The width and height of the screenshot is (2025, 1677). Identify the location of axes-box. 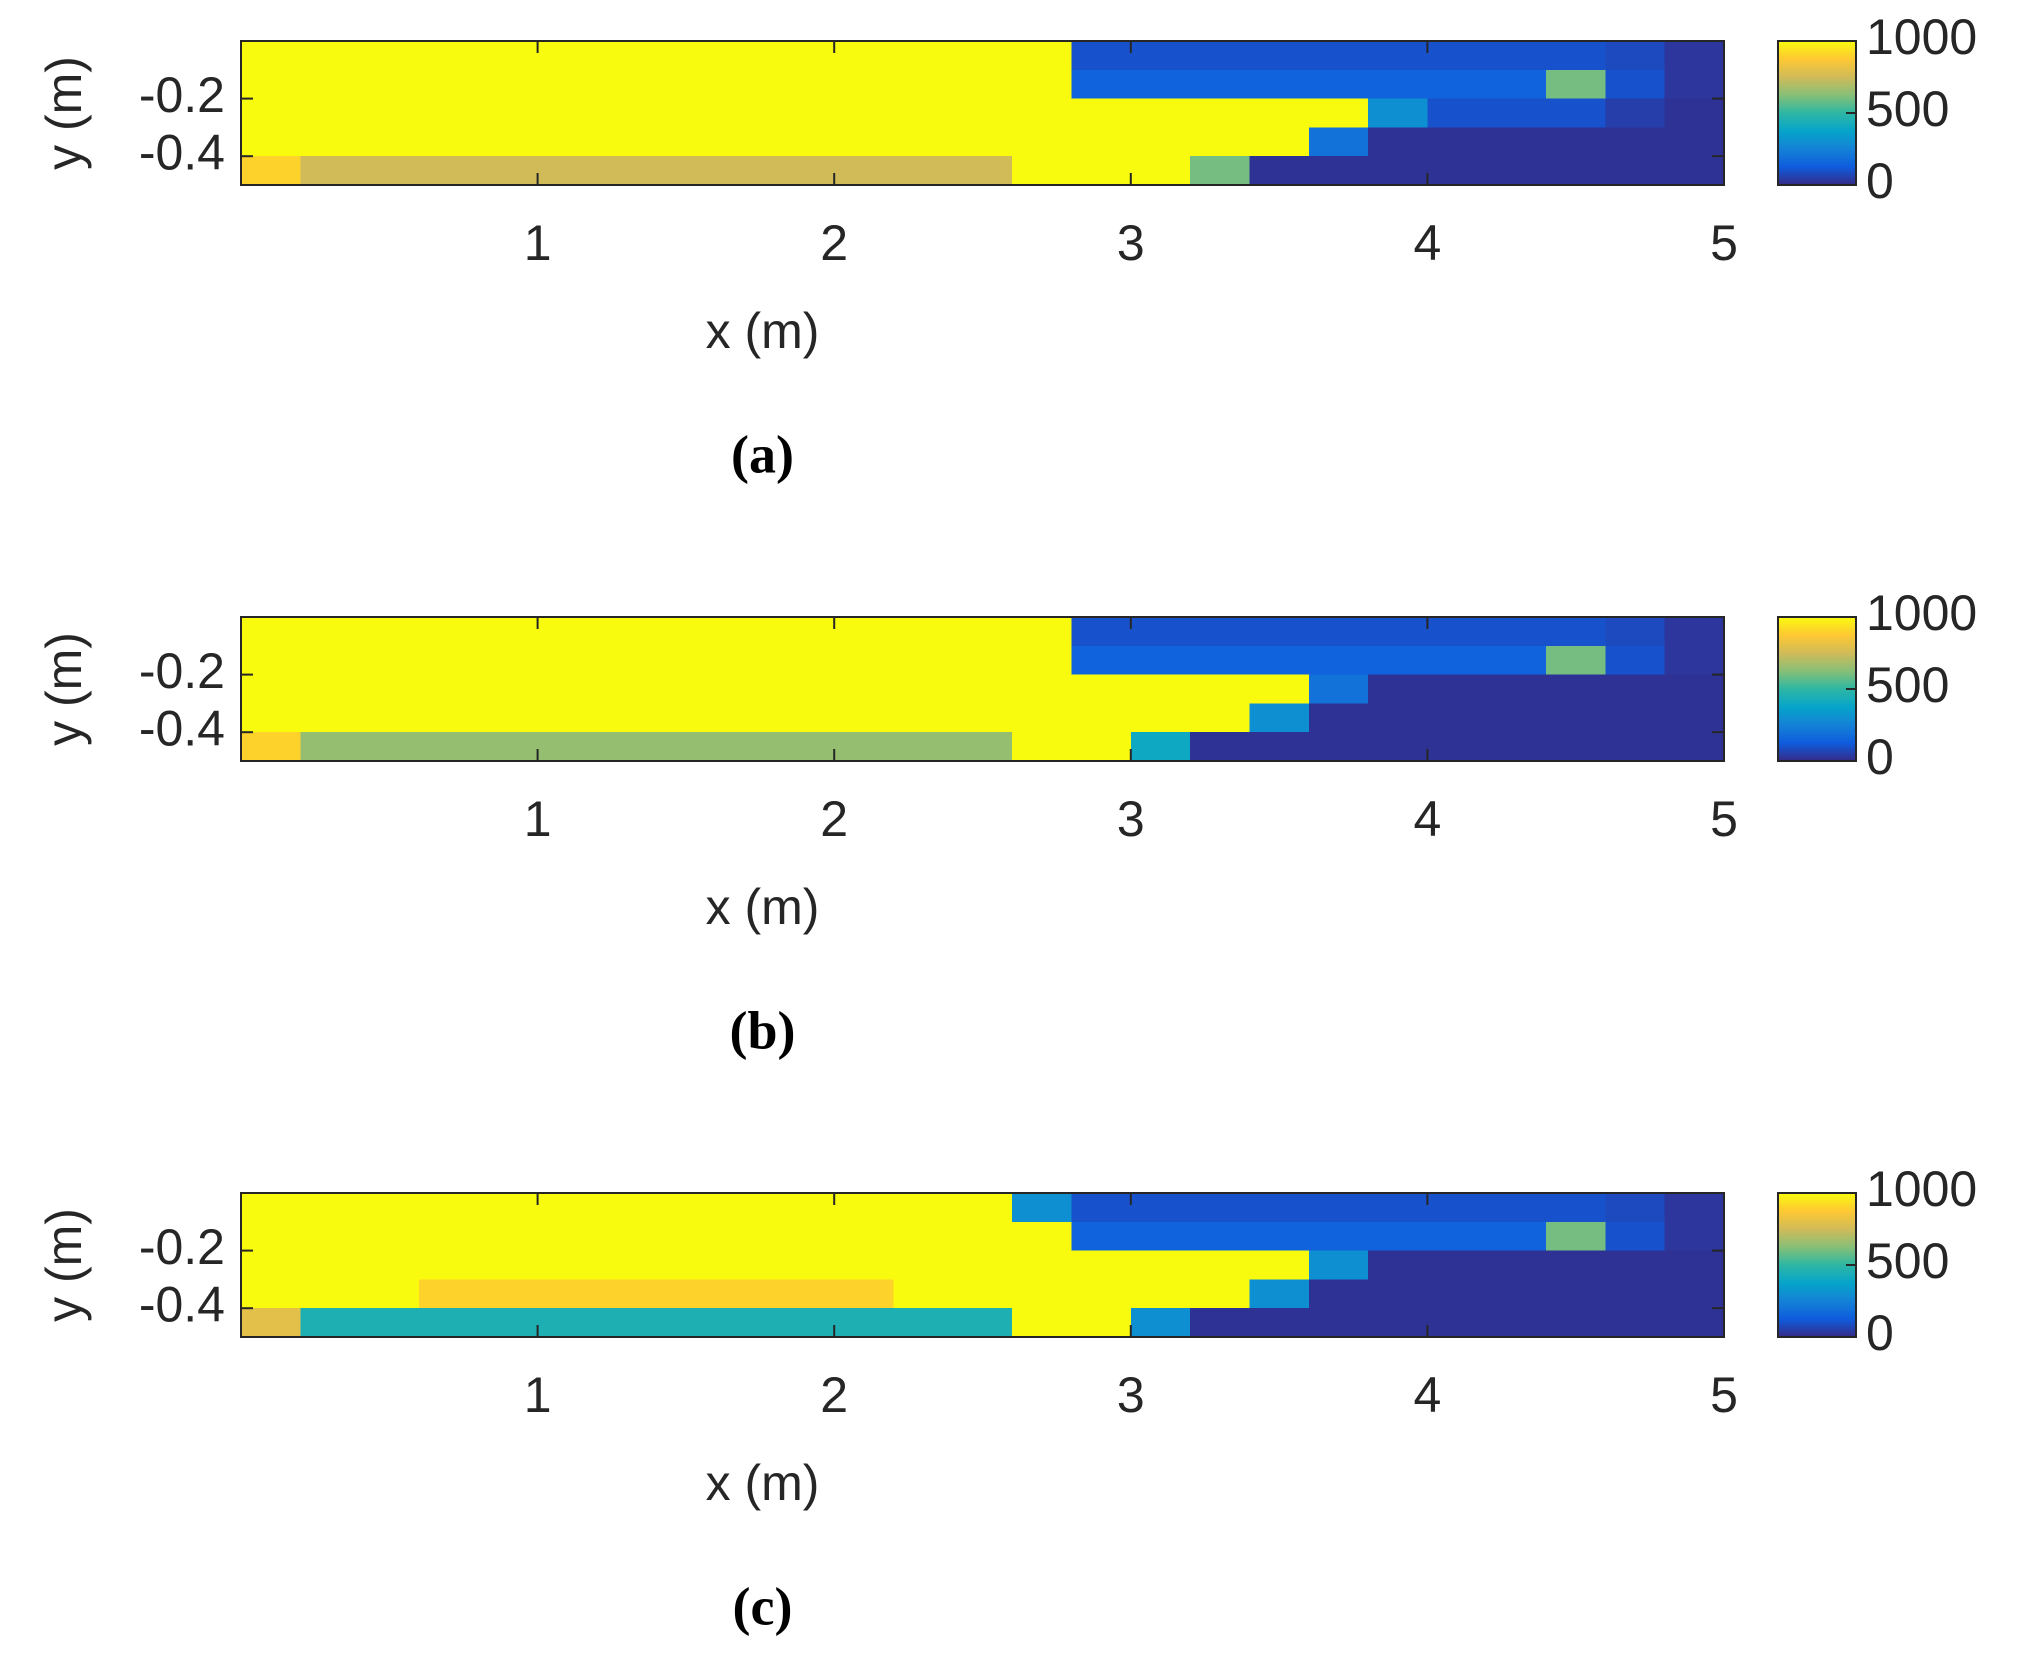
(982, 689).